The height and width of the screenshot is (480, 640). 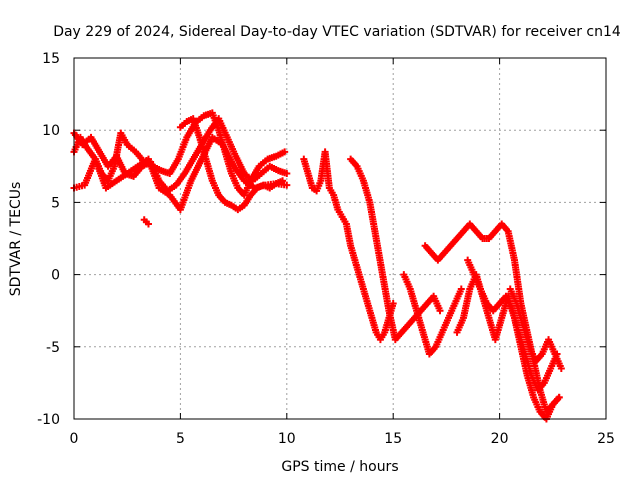 What do you see at coordinates (393, 439) in the screenshot?
I see `x-tick-label: 15` at bounding box center [393, 439].